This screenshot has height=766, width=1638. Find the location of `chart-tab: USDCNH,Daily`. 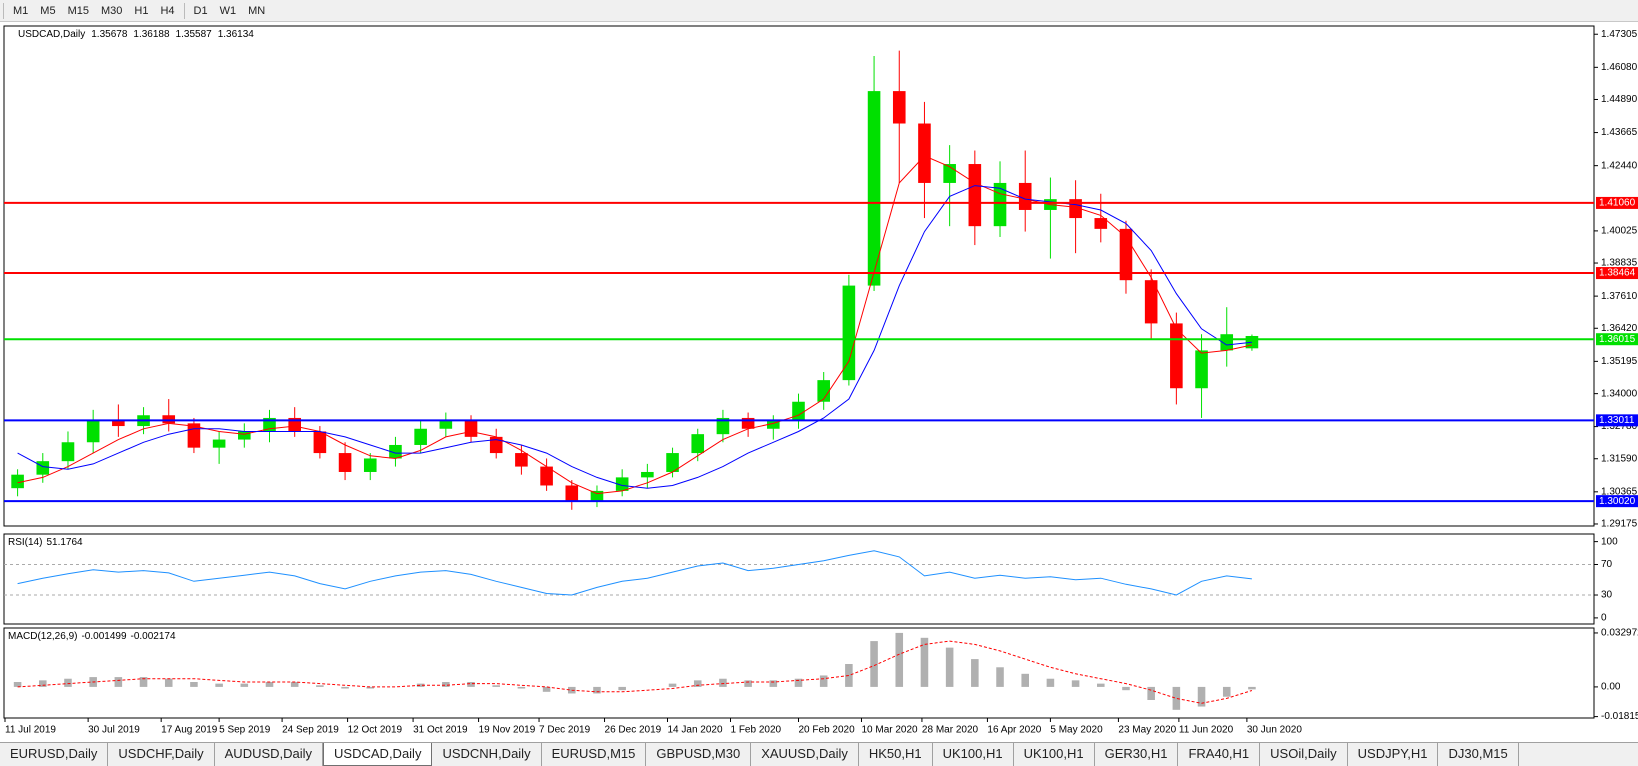

chart-tab: USDCNH,Daily is located at coordinates (487, 754).